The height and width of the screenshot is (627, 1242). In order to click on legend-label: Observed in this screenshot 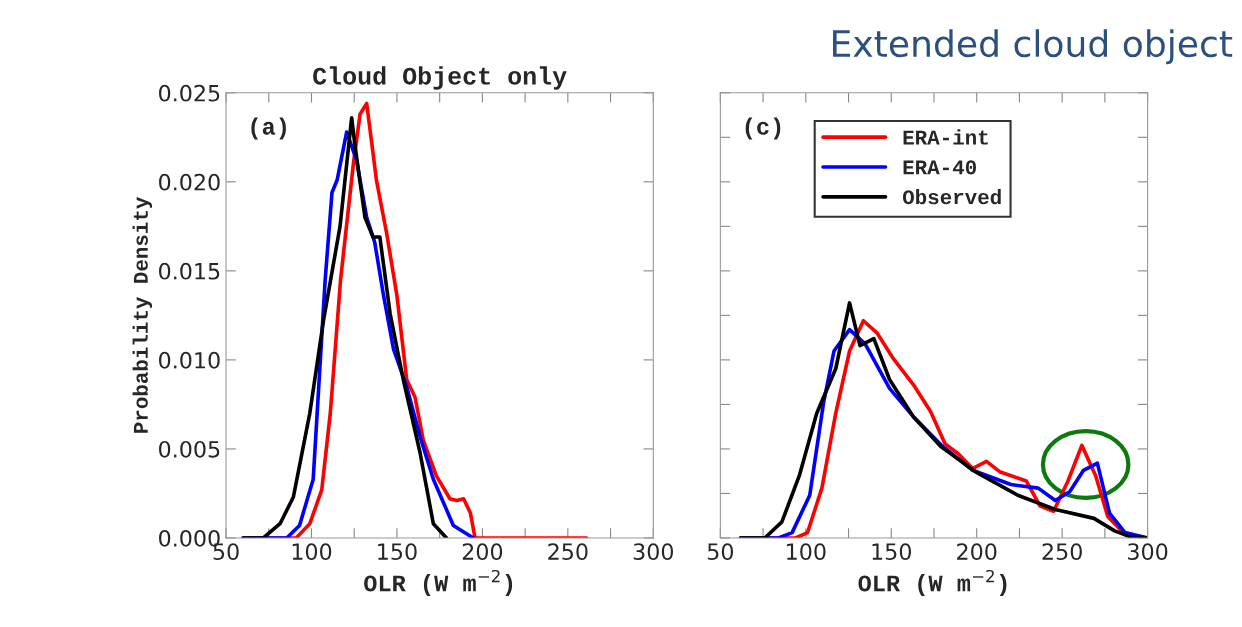, I will do `click(951, 197)`.